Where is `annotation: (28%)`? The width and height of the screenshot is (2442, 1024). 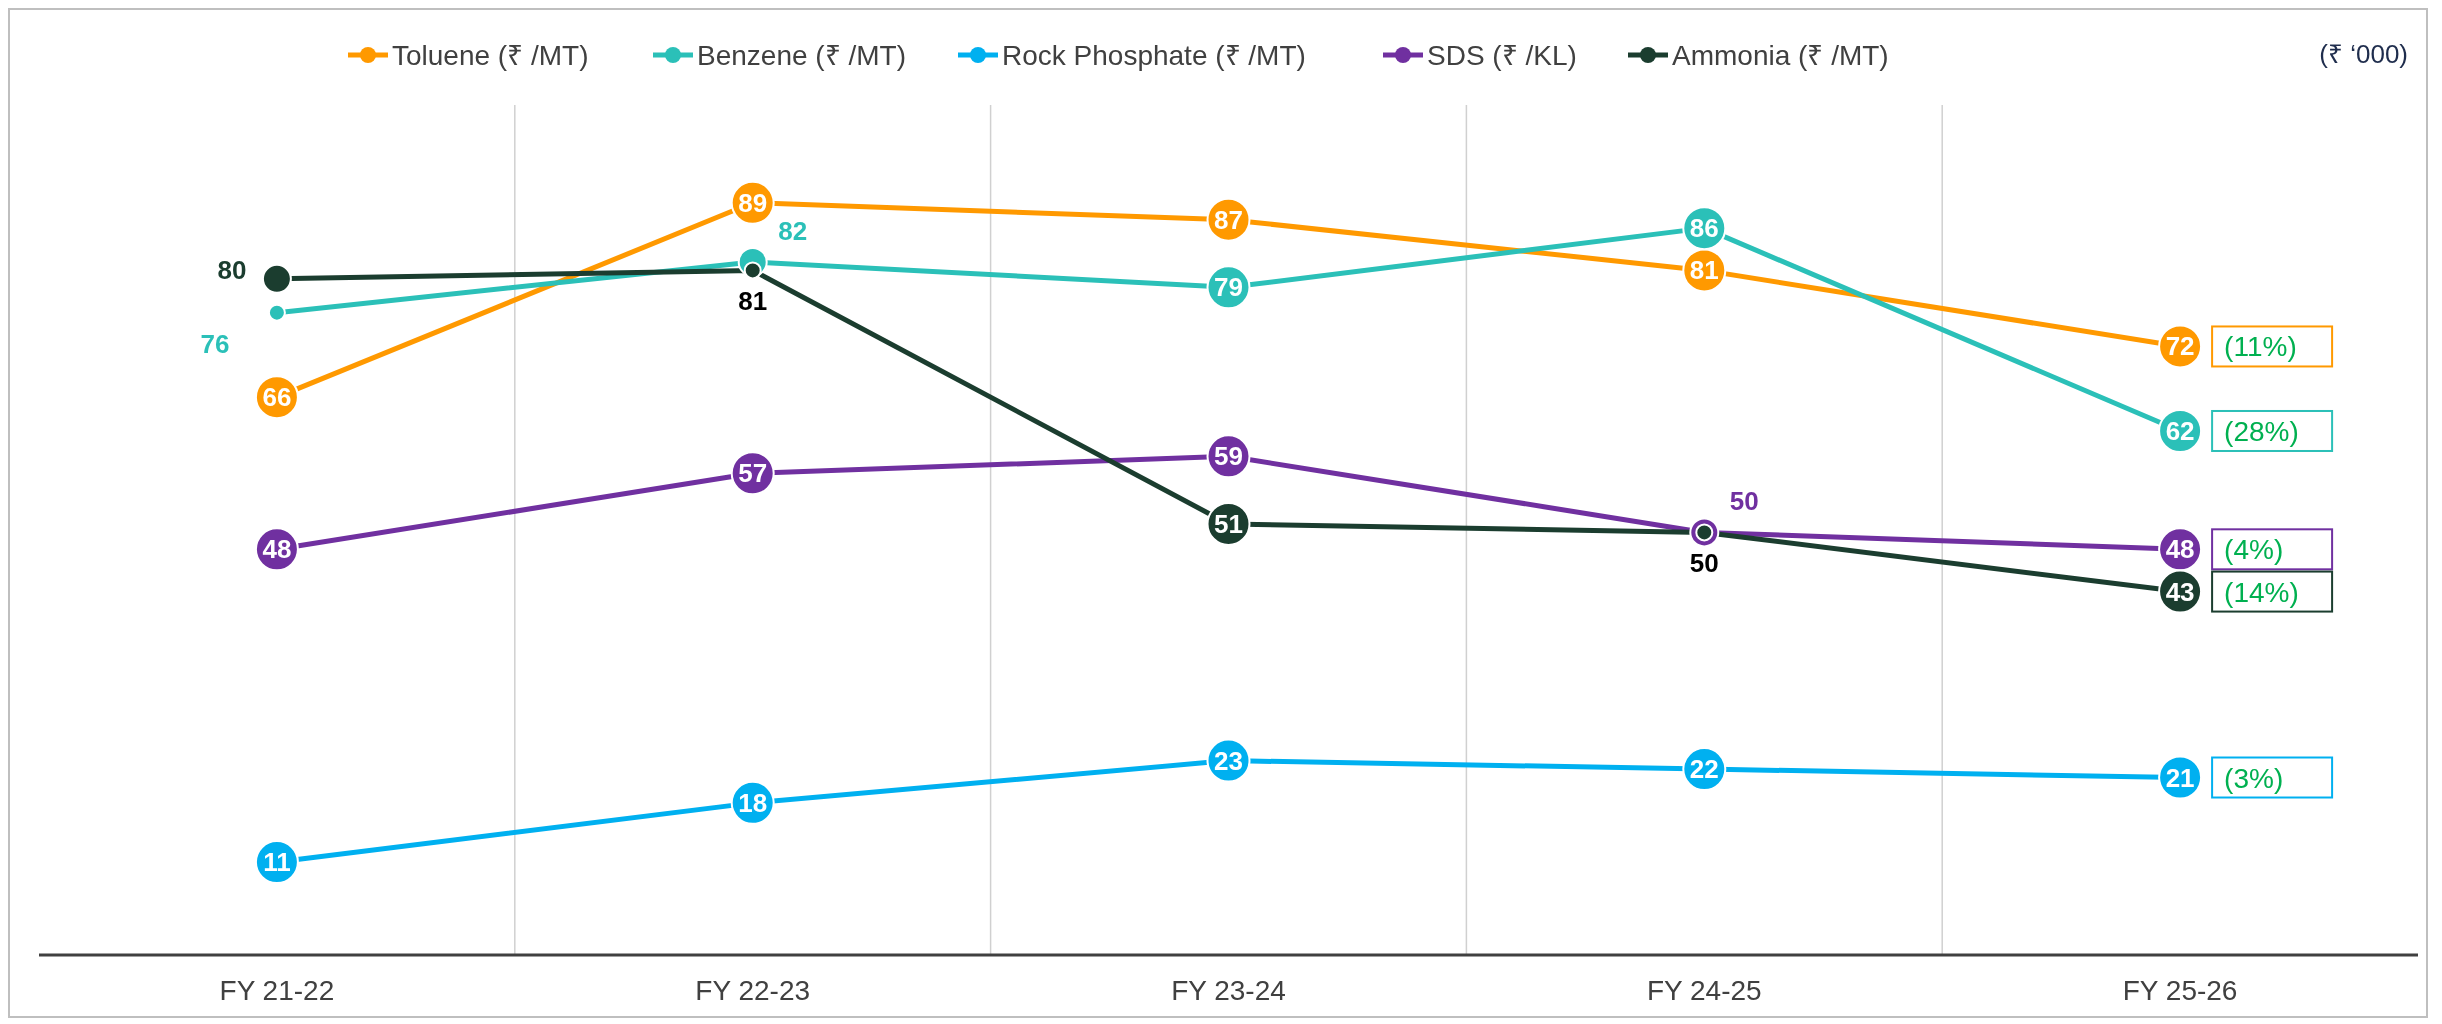
annotation: (28%) is located at coordinates (2261, 431).